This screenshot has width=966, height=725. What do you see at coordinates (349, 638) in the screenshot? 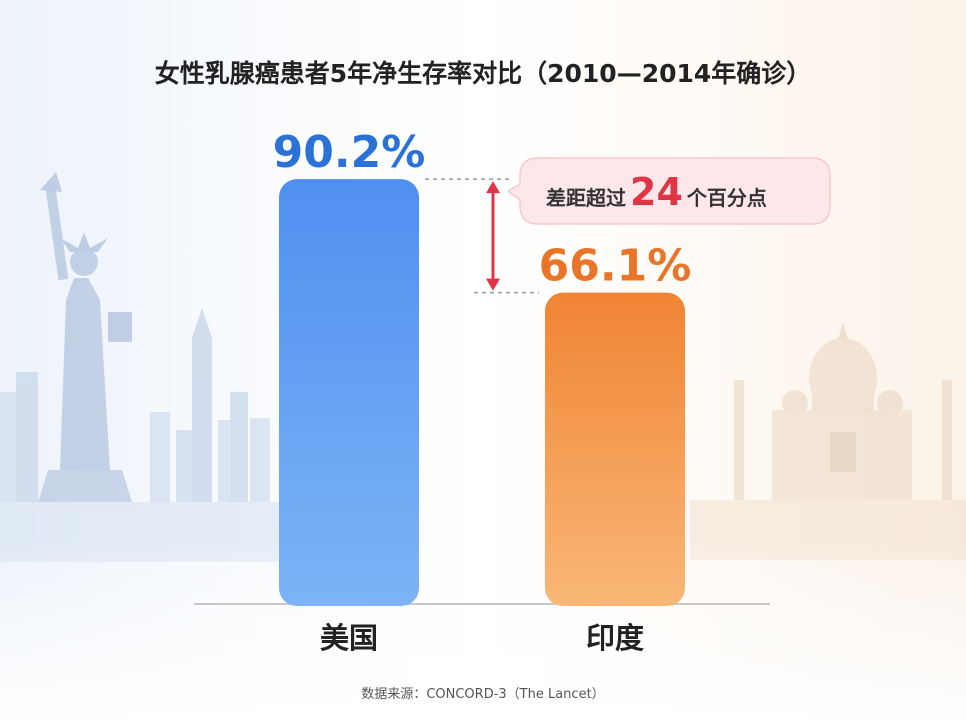
I see `category-label-usa: 美国` at bounding box center [349, 638].